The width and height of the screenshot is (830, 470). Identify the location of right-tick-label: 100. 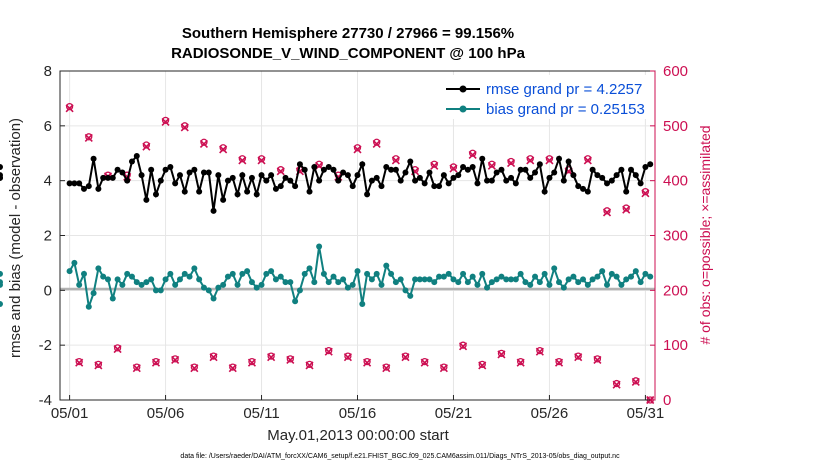
(675, 345).